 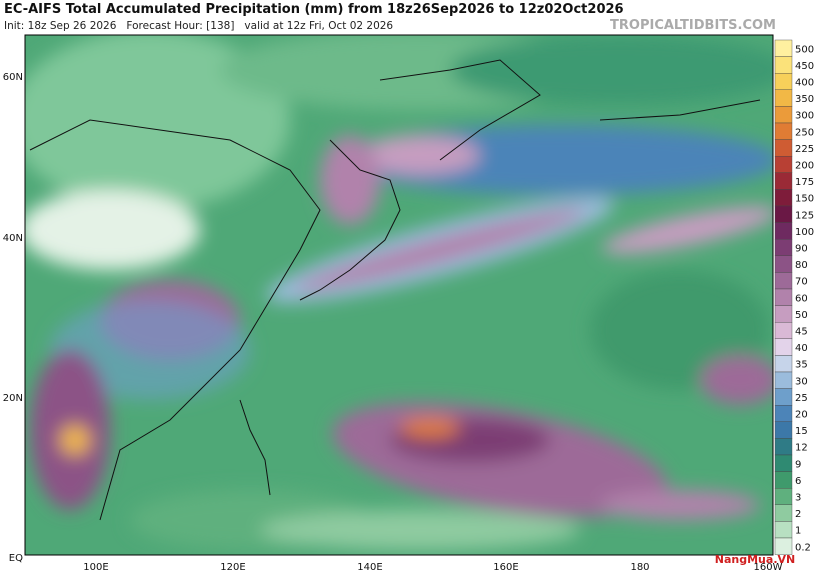 I want to click on colorbar-label: 2, so click(x=798, y=514).